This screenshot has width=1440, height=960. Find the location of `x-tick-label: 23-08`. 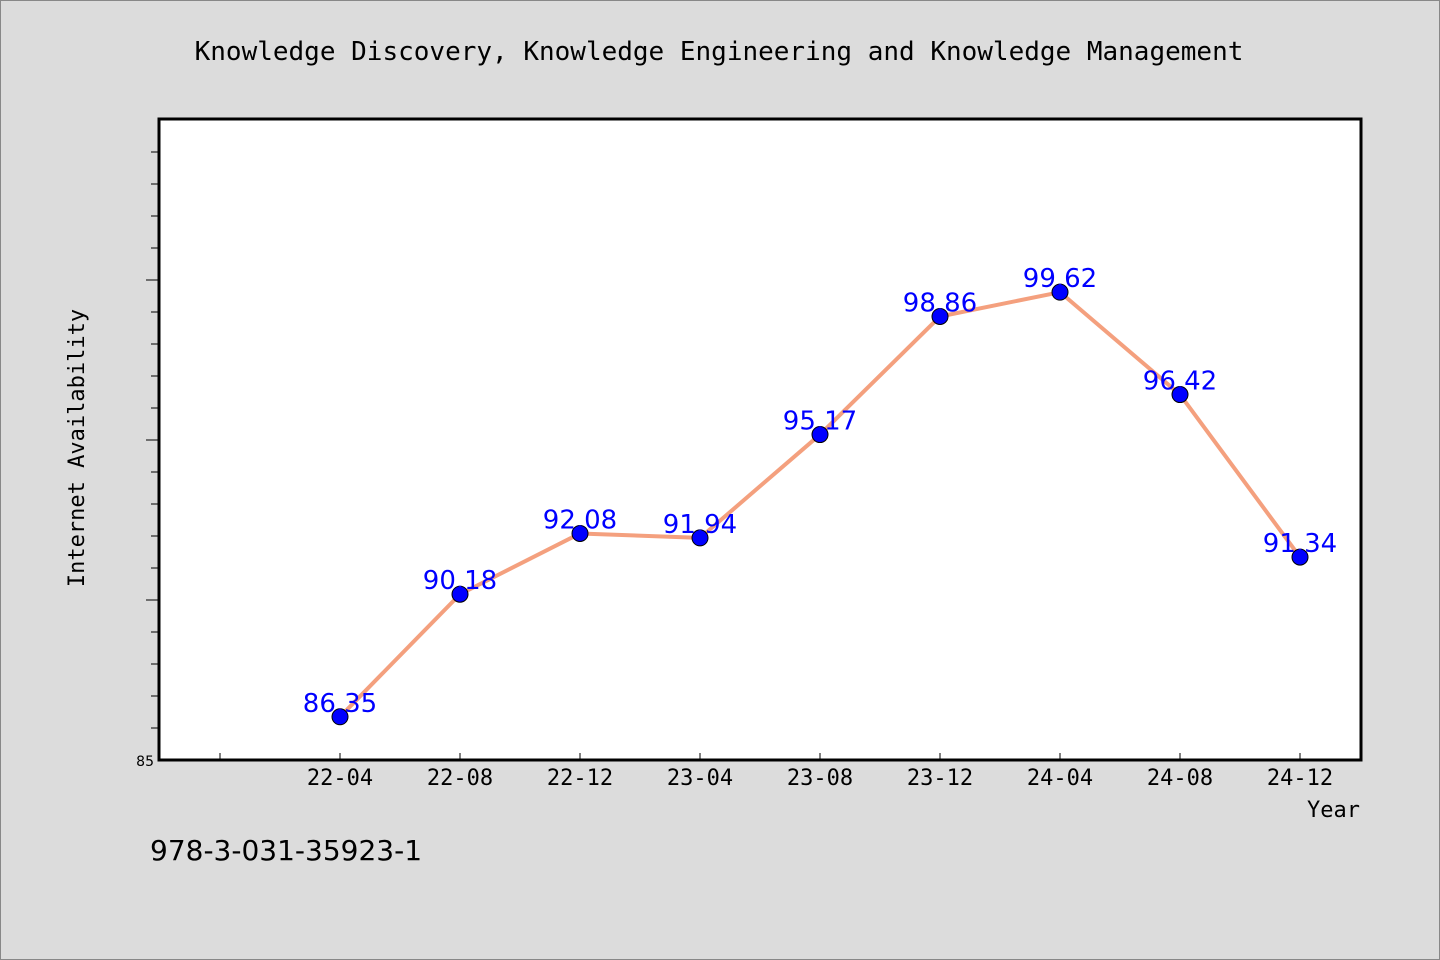

x-tick-label: 23-08 is located at coordinates (820, 778).